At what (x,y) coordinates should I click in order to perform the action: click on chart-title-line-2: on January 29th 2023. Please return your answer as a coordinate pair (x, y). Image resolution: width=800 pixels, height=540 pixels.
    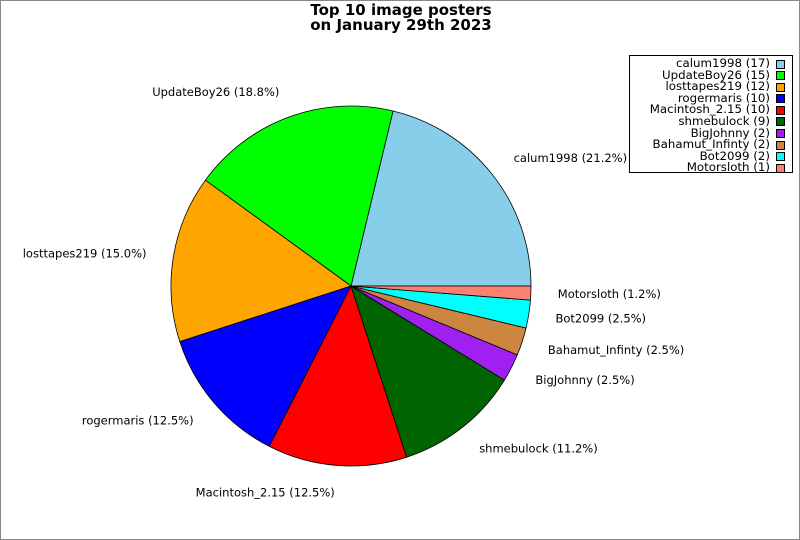
    Looking at the image, I should click on (401, 25).